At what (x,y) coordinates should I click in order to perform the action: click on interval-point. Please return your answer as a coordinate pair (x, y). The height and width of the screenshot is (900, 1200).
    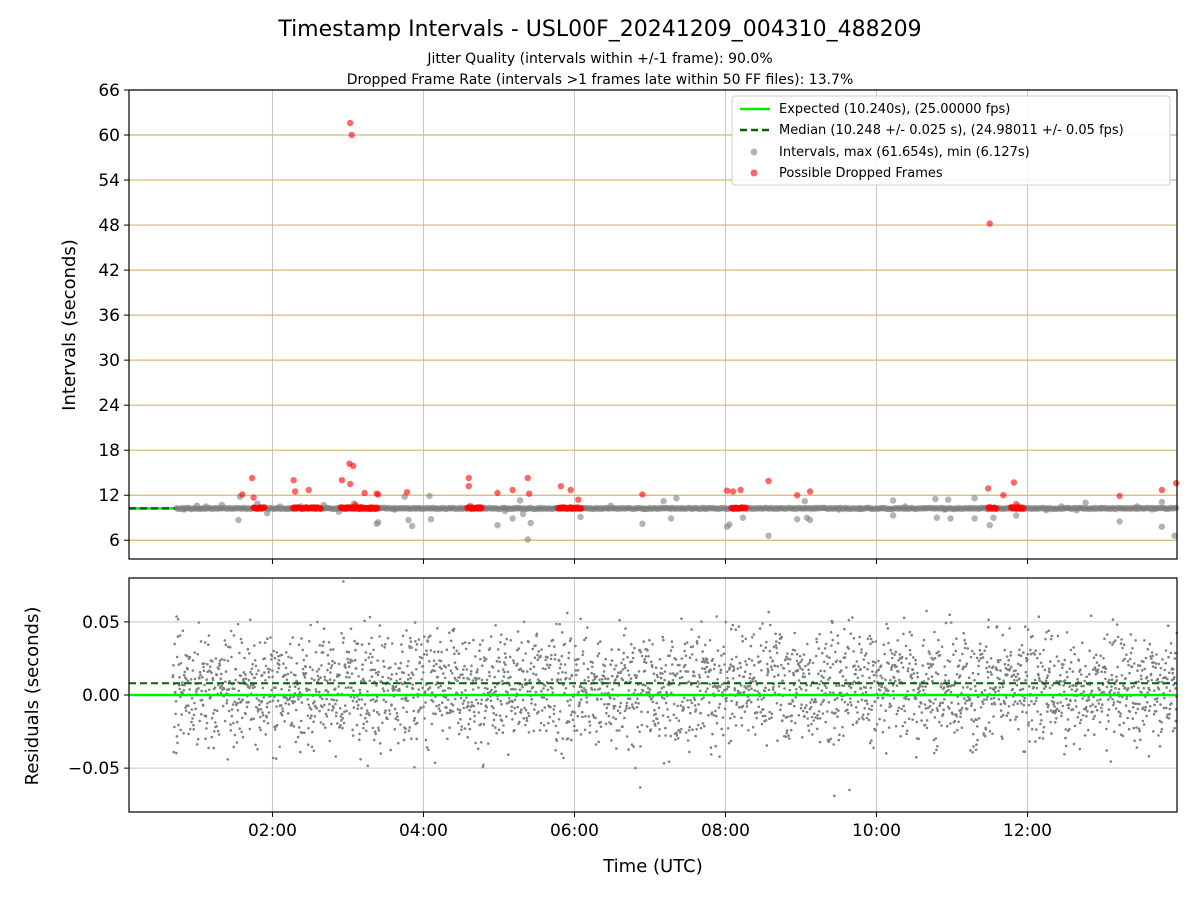
    Looking at the image, I should click on (797, 519).